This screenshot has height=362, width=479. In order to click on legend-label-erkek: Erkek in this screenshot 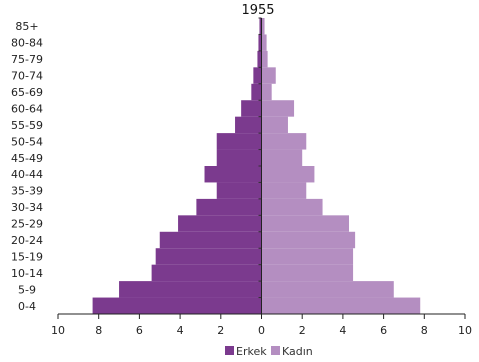, I will do `click(251, 351)`.